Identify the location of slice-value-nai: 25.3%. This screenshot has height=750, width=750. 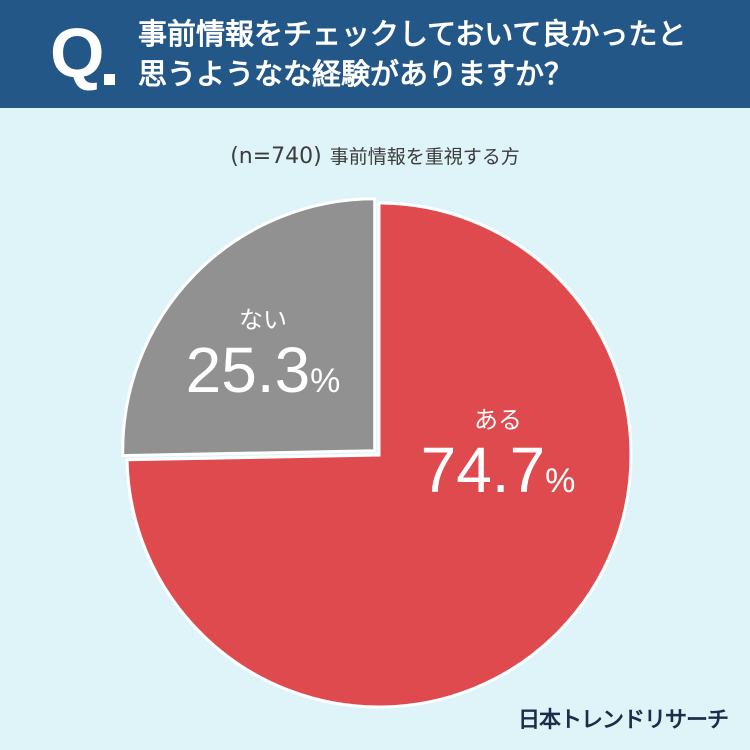
(263, 370).